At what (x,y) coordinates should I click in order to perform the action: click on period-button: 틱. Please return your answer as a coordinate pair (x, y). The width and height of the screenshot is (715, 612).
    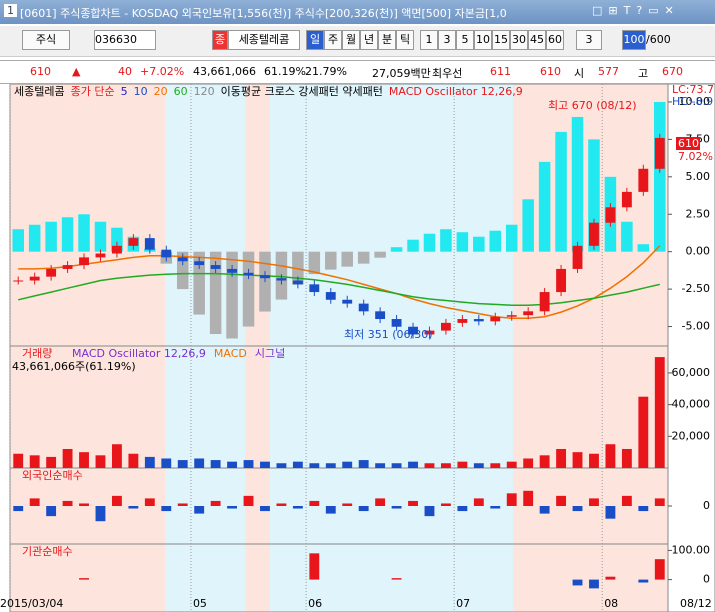
    Looking at the image, I should click on (405, 40).